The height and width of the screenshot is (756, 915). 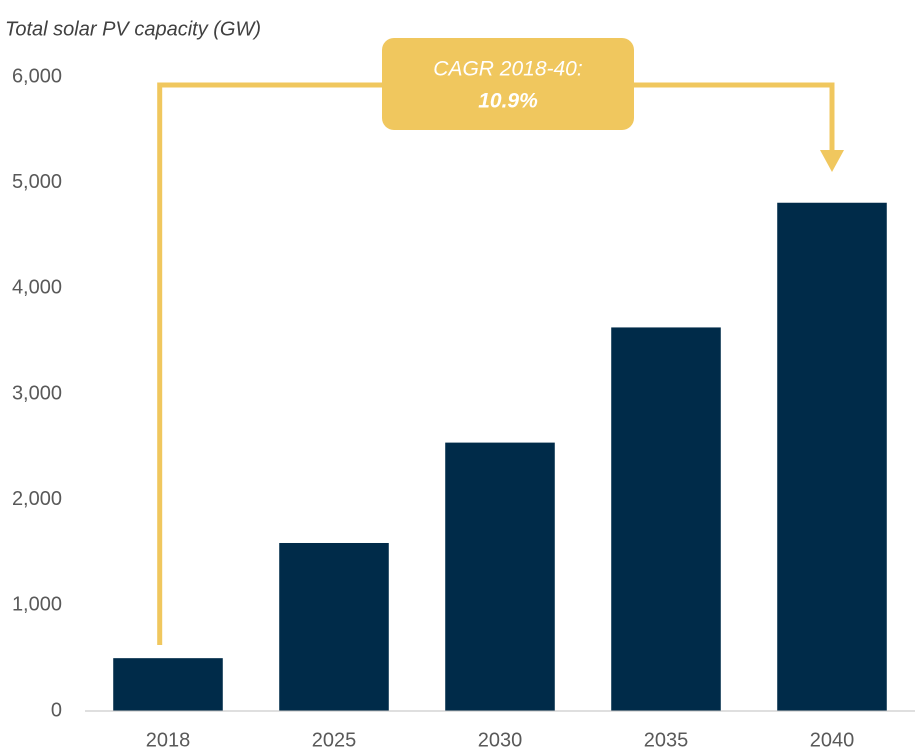 What do you see at coordinates (507, 69) in the screenshot?
I see `annotation-text: CAGR 2018-40:` at bounding box center [507, 69].